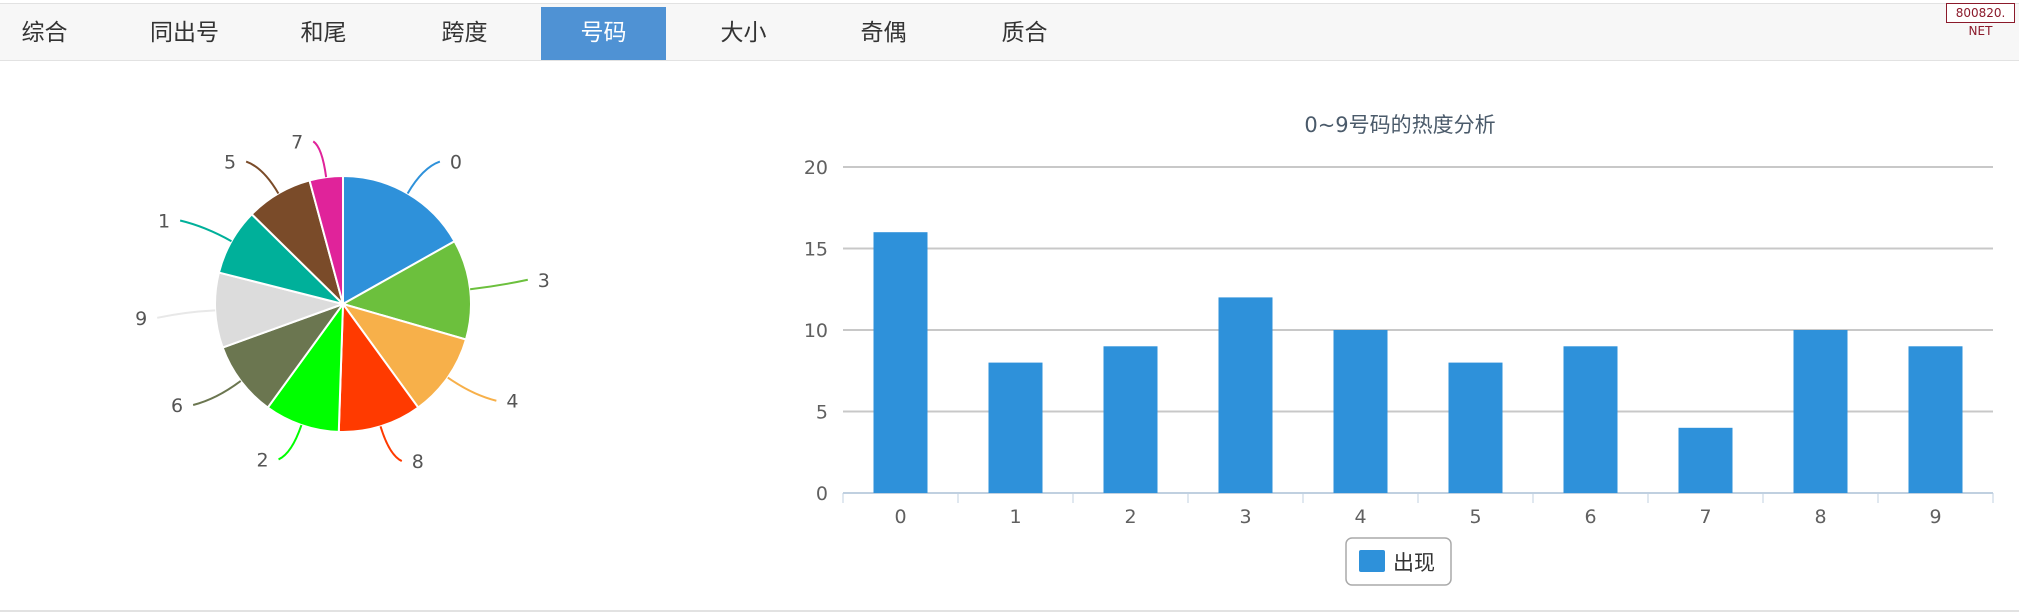 Image resolution: width=2019 pixels, height=614 pixels. What do you see at coordinates (1475, 517) in the screenshot?
I see `x-tick-label: 5` at bounding box center [1475, 517].